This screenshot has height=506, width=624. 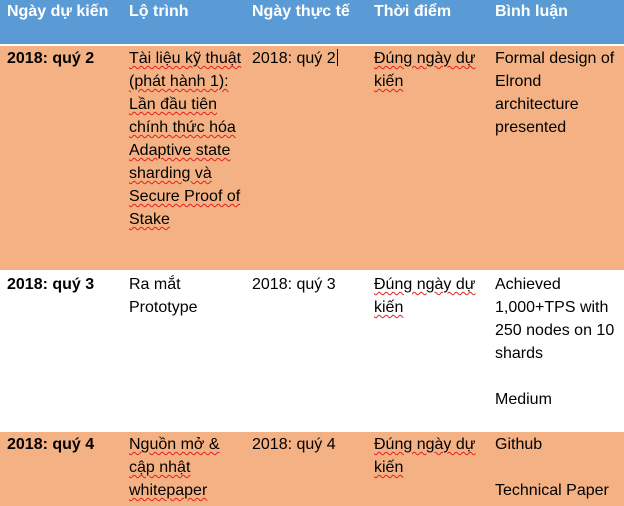 What do you see at coordinates (519, 444) in the screenshot?
I see `comment-link-github: Github` at bounding box center [519, 444].